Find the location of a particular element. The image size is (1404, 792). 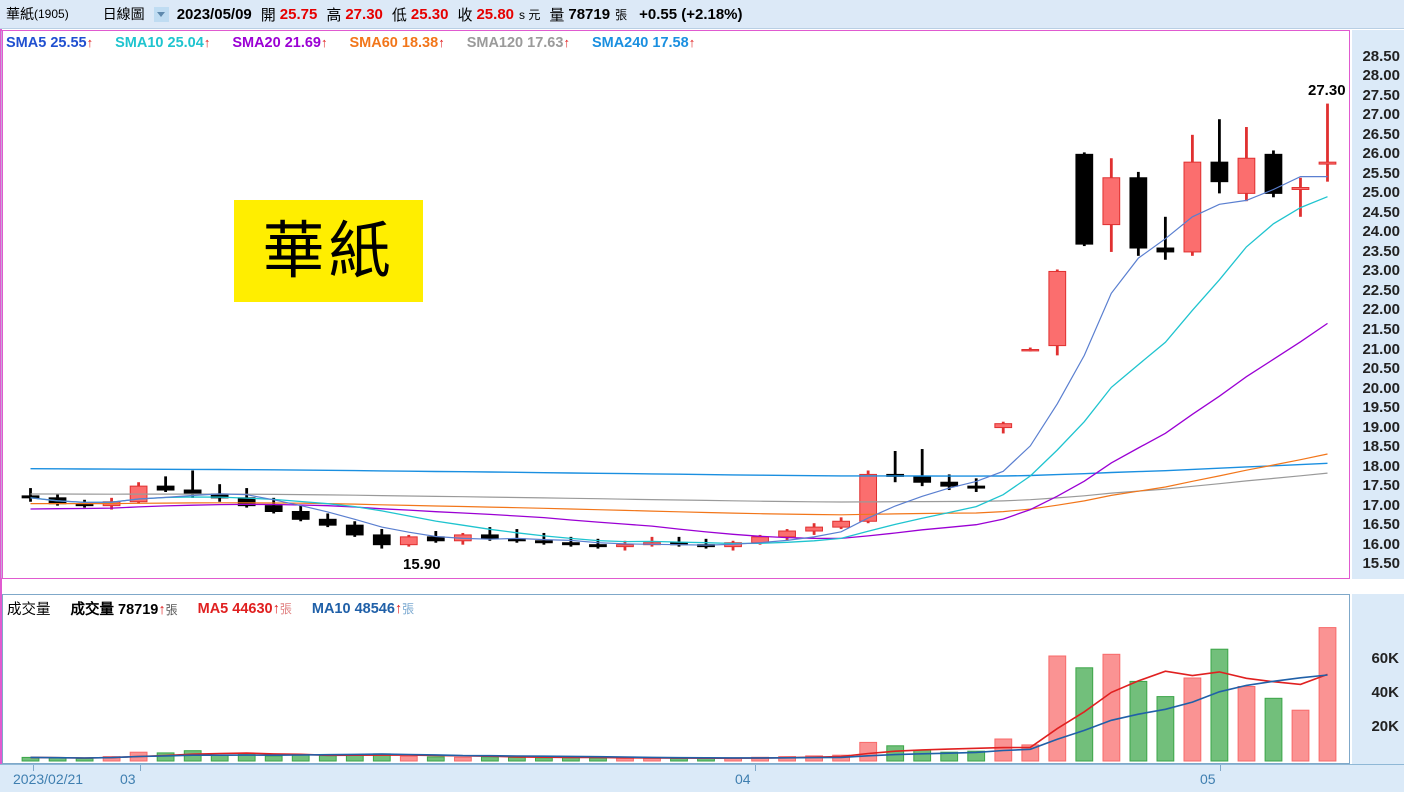

sma-legend-name: SMA20 is located at coordinates (256, 43).